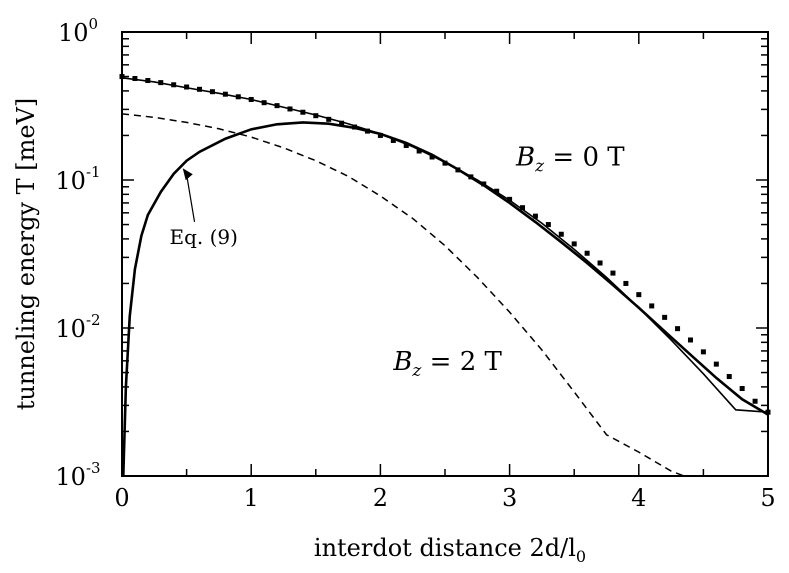  Describe the element at coordinates (509, 498) in the screenshot. I see `x-tick-label: 3` at that location.